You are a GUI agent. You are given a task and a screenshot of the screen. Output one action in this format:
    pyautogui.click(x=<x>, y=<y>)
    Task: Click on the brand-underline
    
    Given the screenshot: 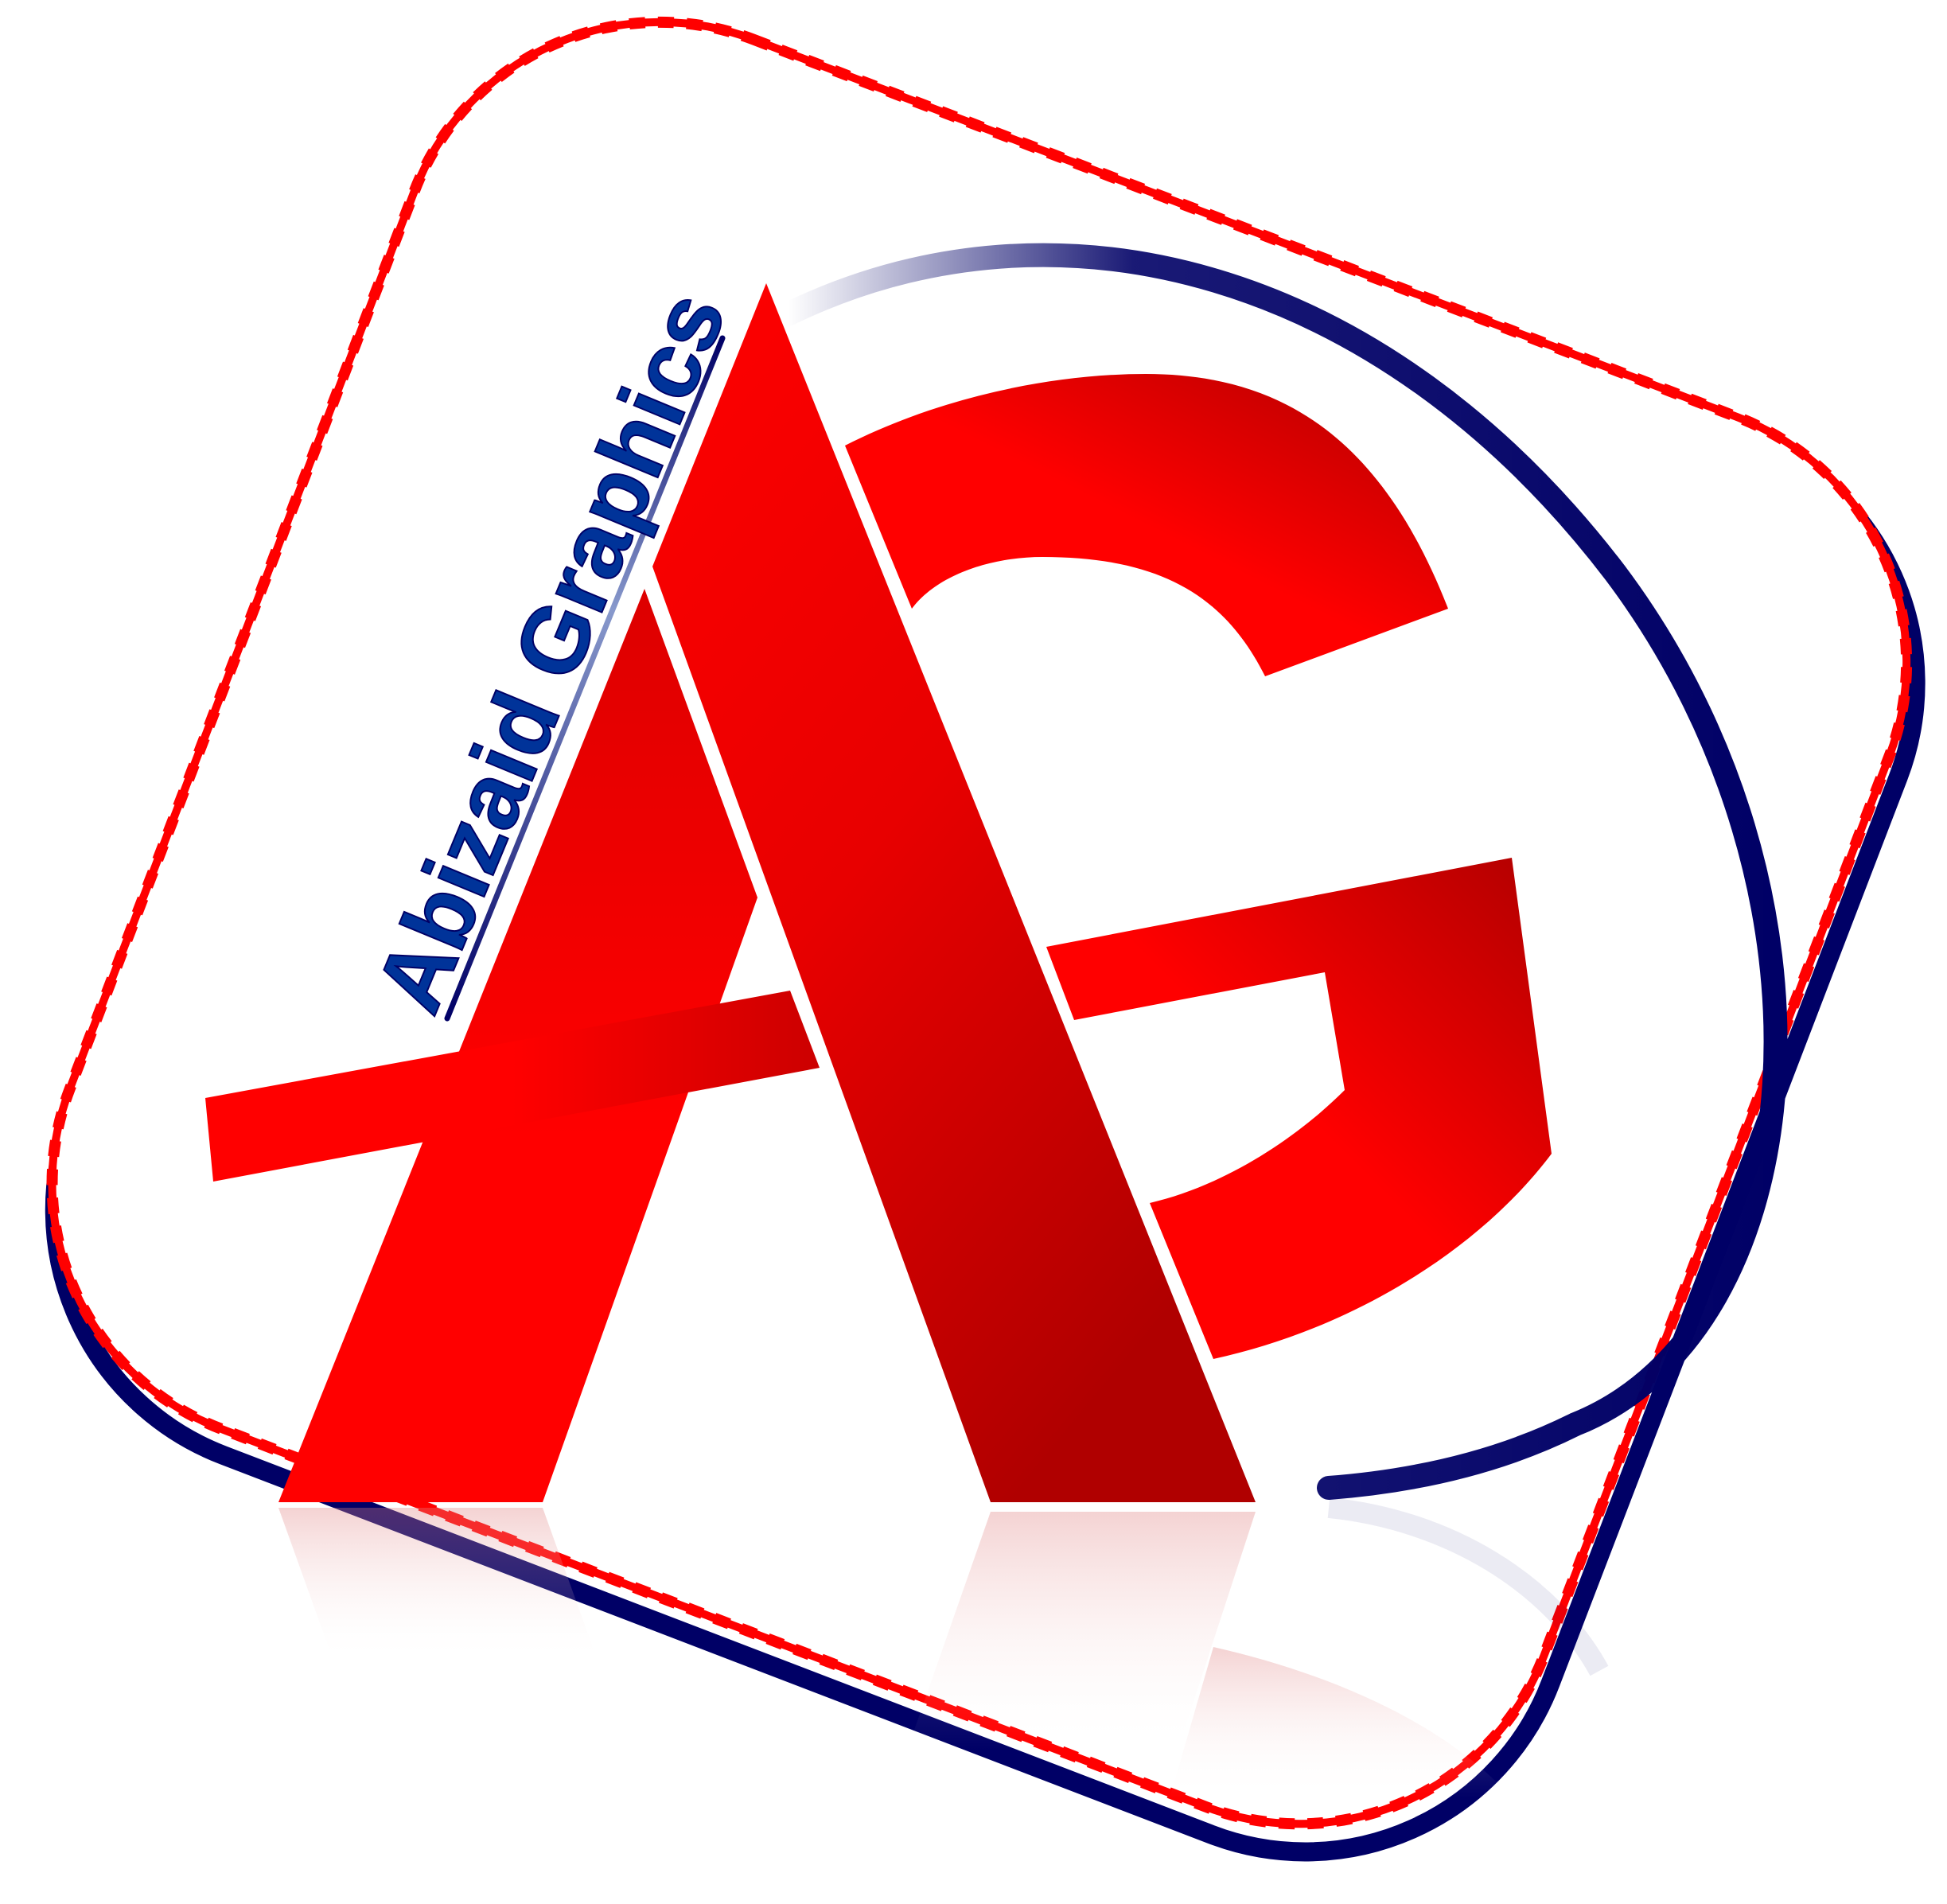 What is the action you would take?
    pyautogui.click(x=585, y=678)
    